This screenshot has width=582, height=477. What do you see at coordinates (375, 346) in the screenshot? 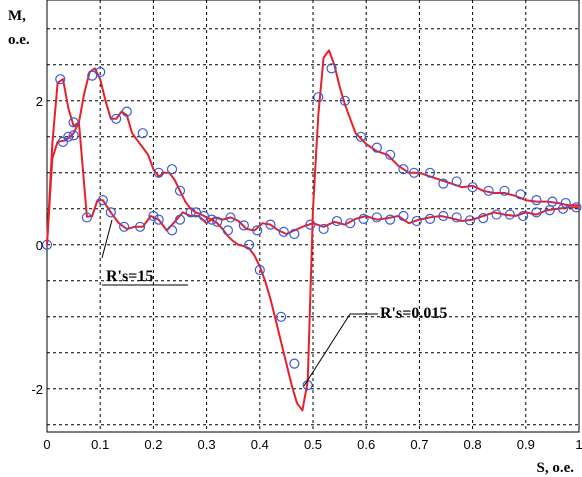
I see `annotation-r0015: R's=0.015` at bounding box center [375, 346].